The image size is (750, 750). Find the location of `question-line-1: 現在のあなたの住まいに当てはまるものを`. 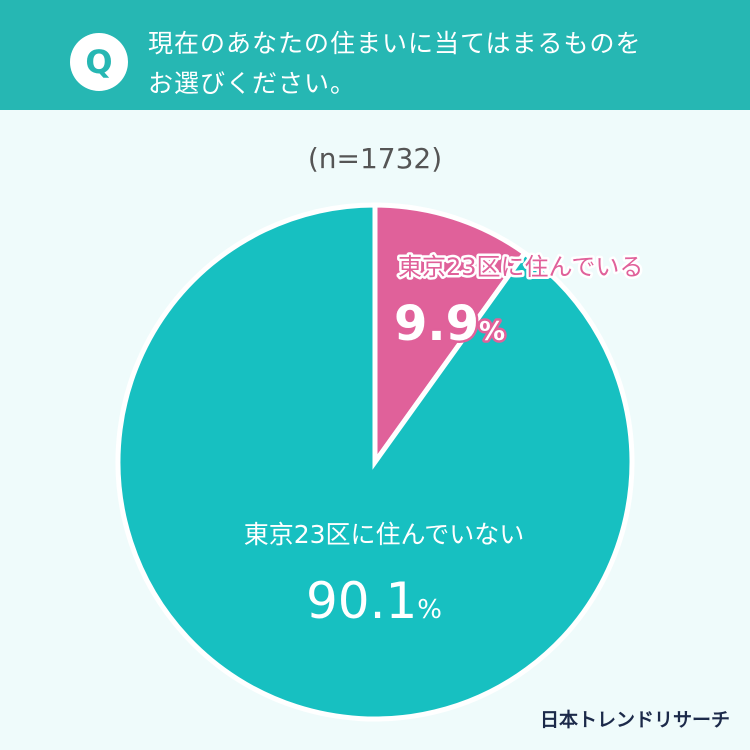

question-line-1: 現在のあなたの住まいに当てはまるものを is located at coordinates (395, 43).